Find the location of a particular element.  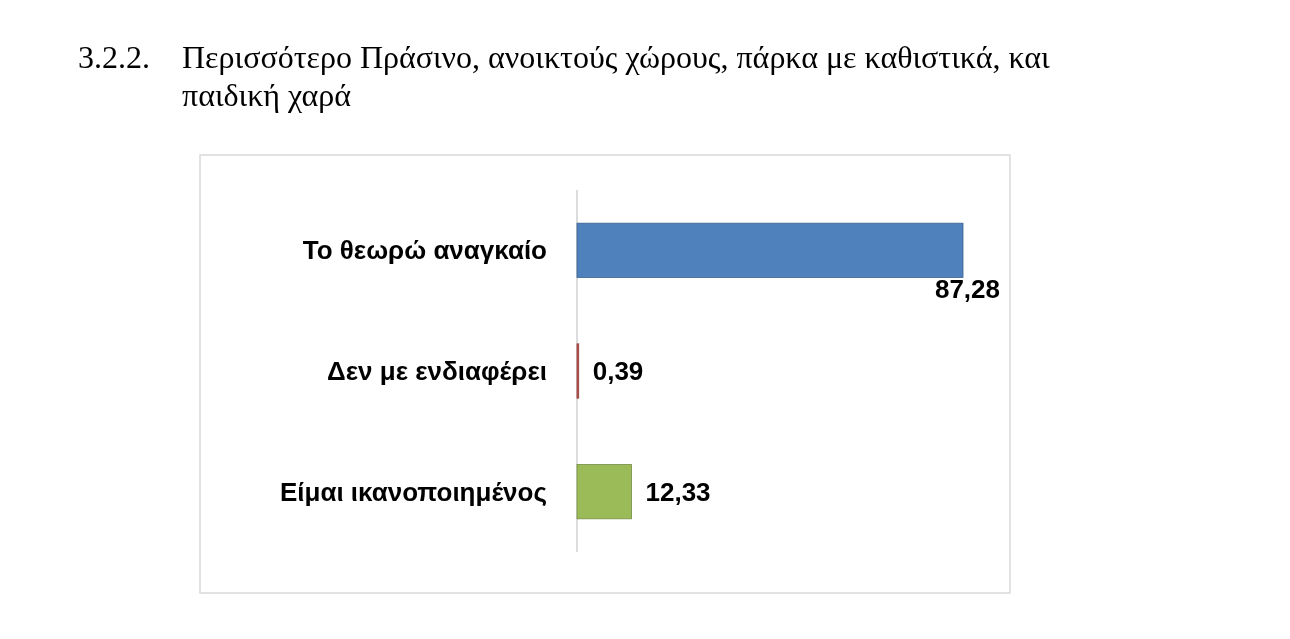

data-label: 12,33 is located at coordinates (678, 491).